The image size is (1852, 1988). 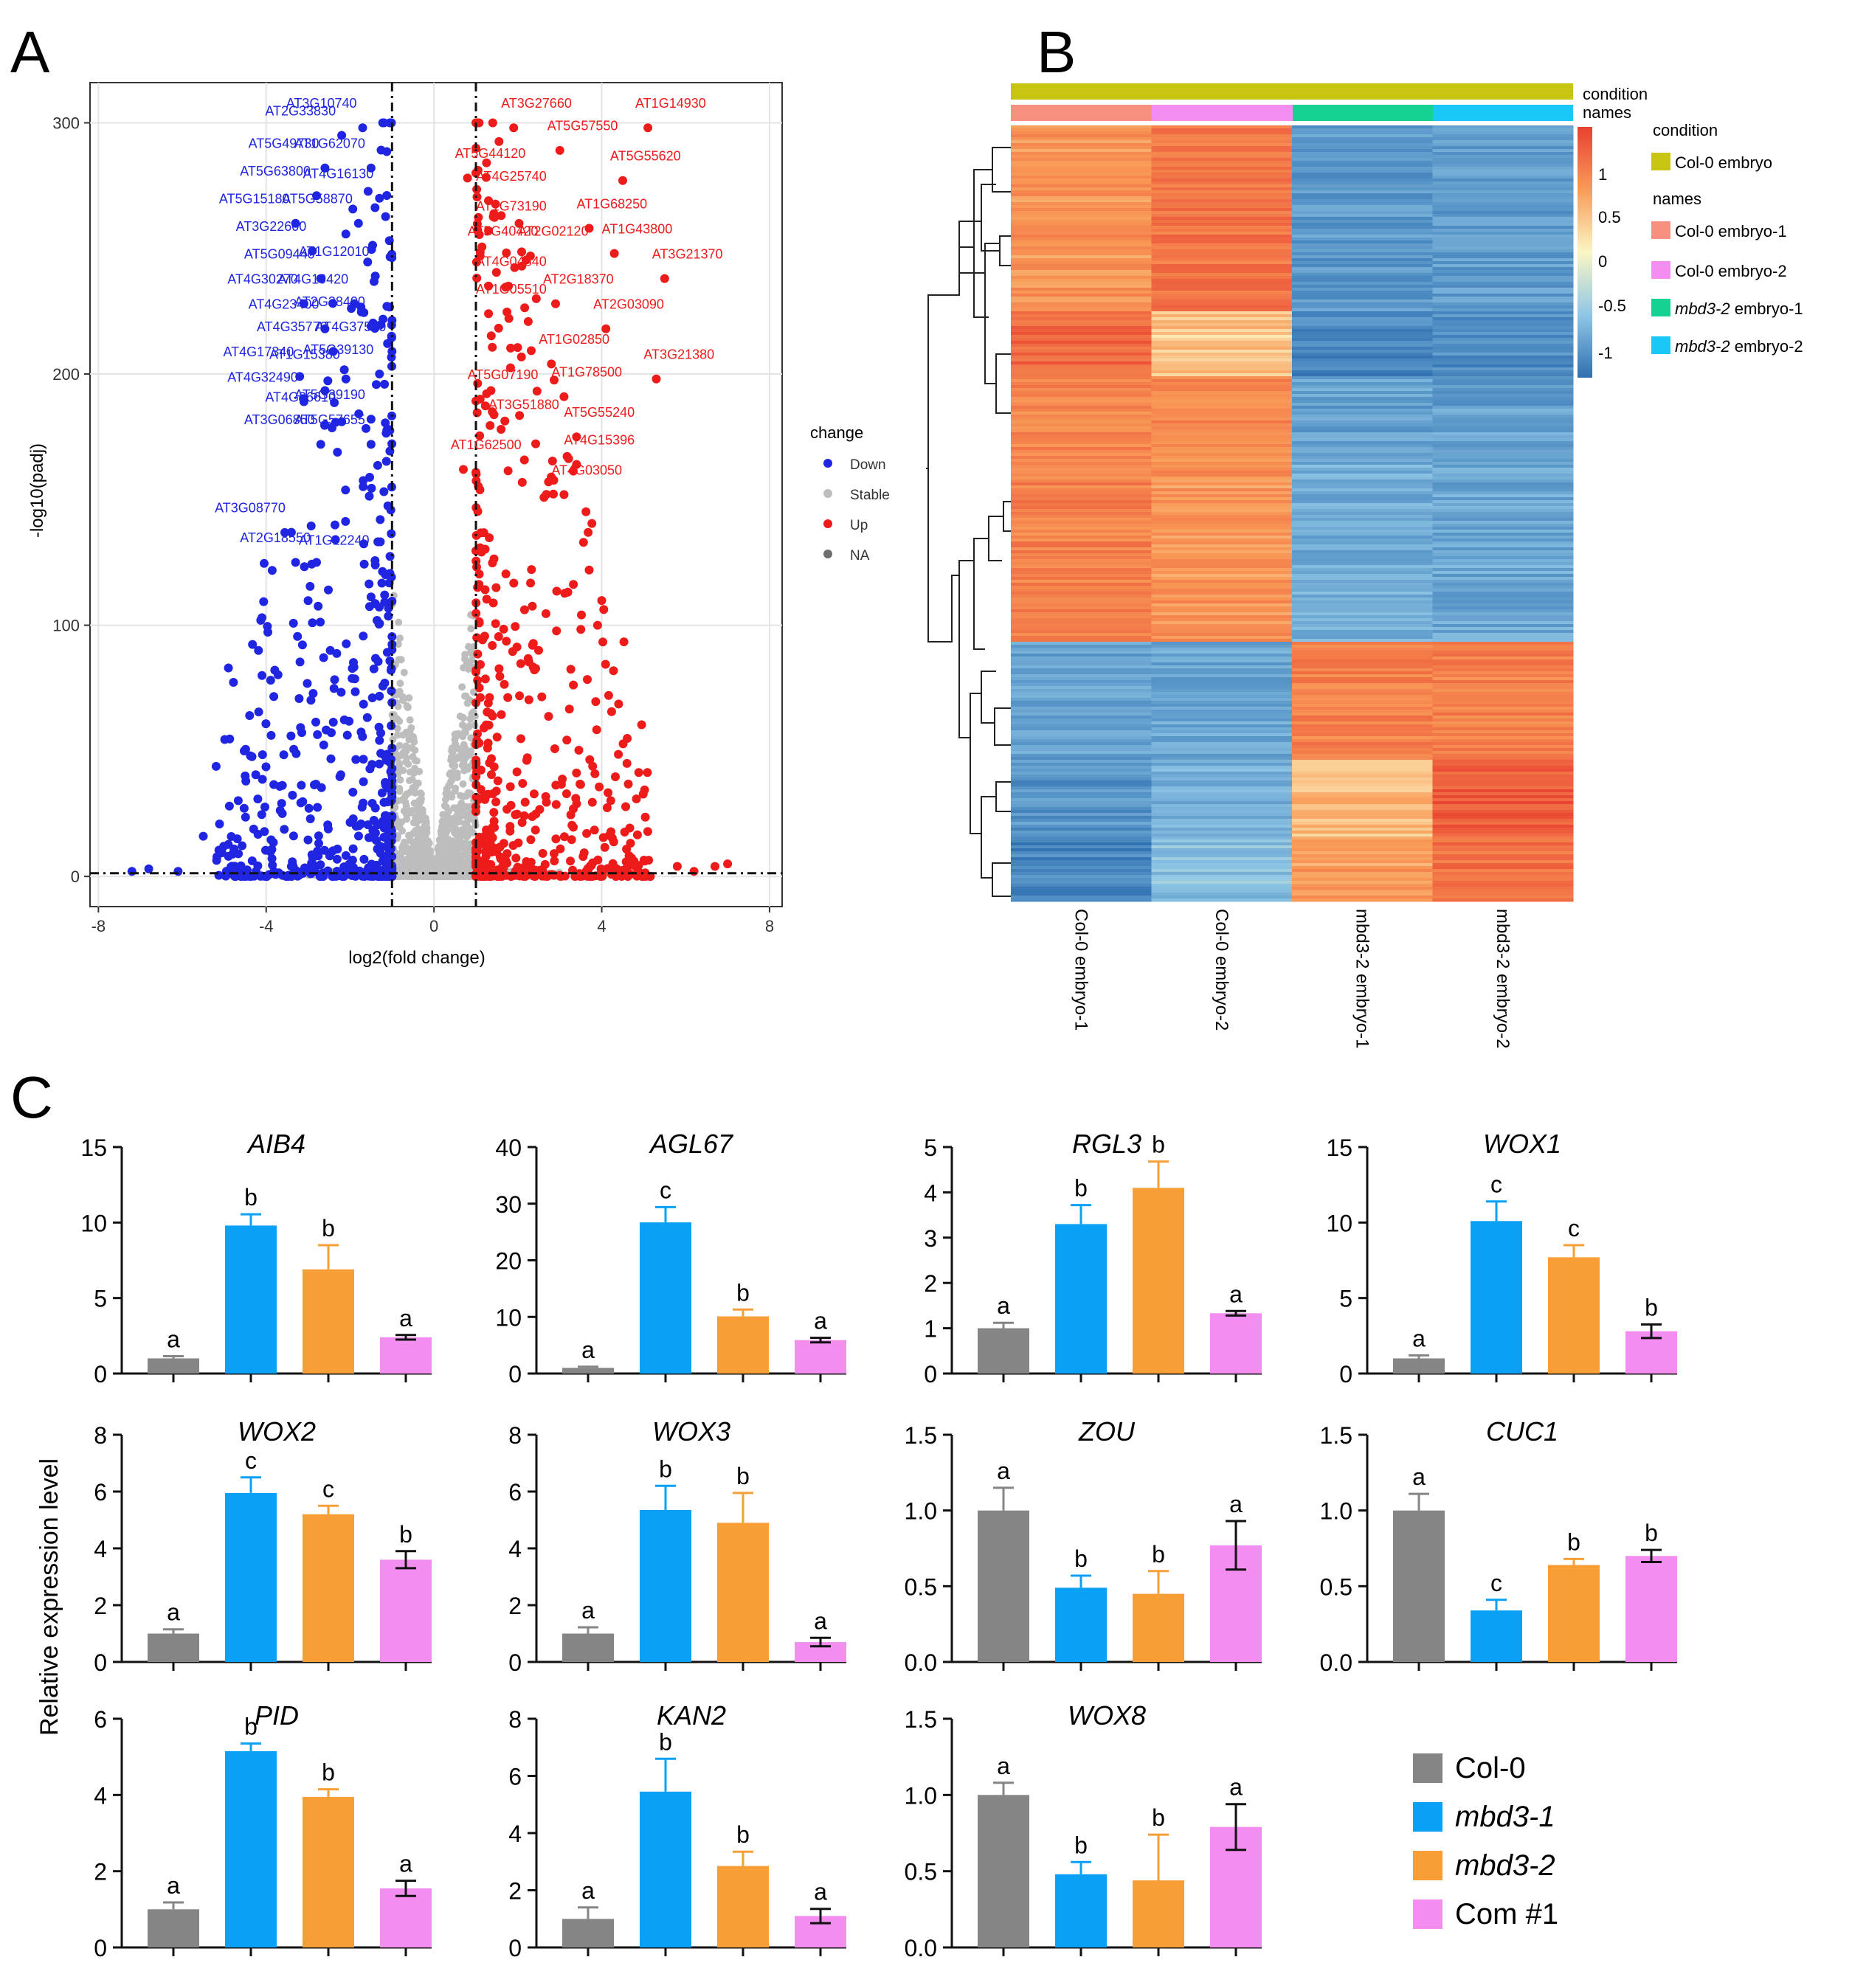 I want to click on y-tick-label: 6, so click(x=515, y=1777).